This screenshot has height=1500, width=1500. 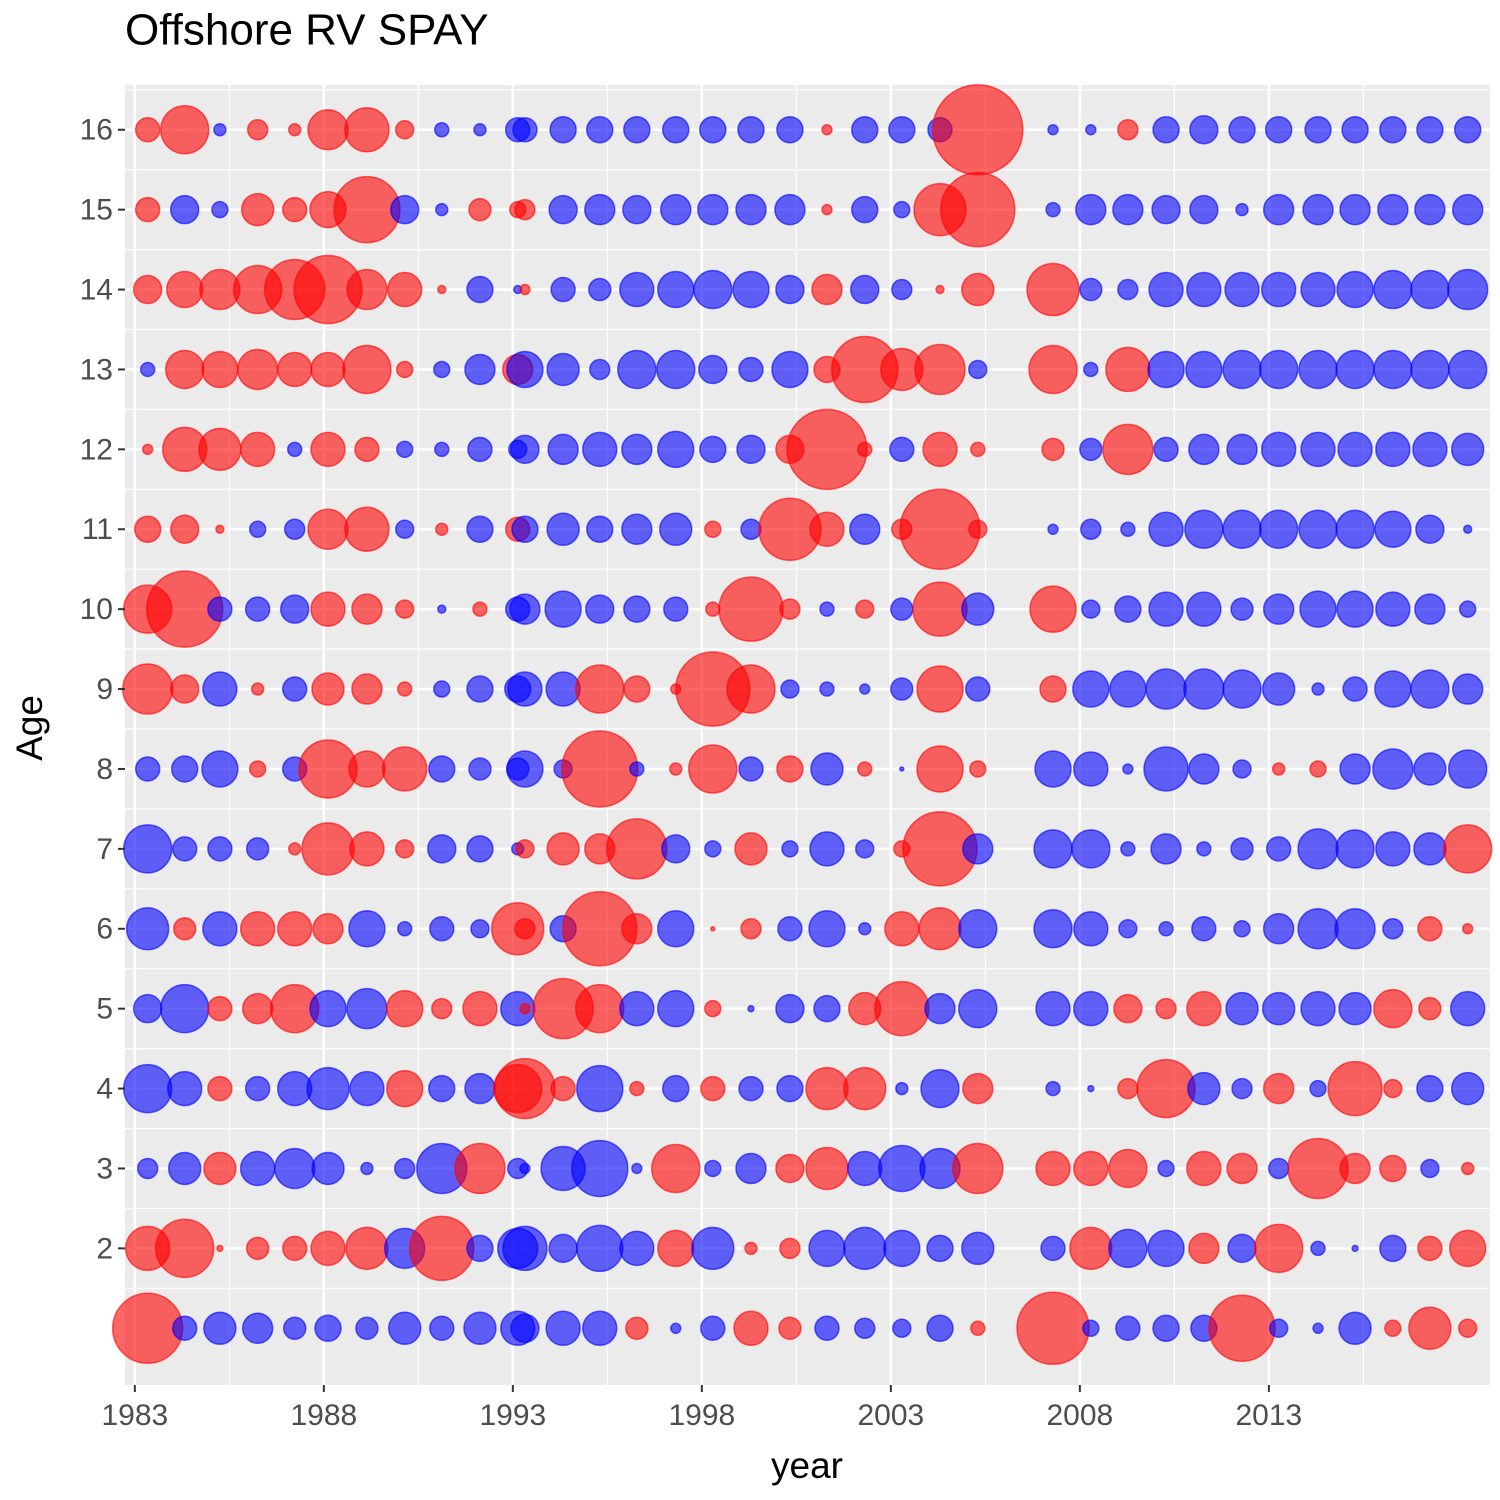 I want to click on y-tick-label: 8, so click(x=104, y=769).